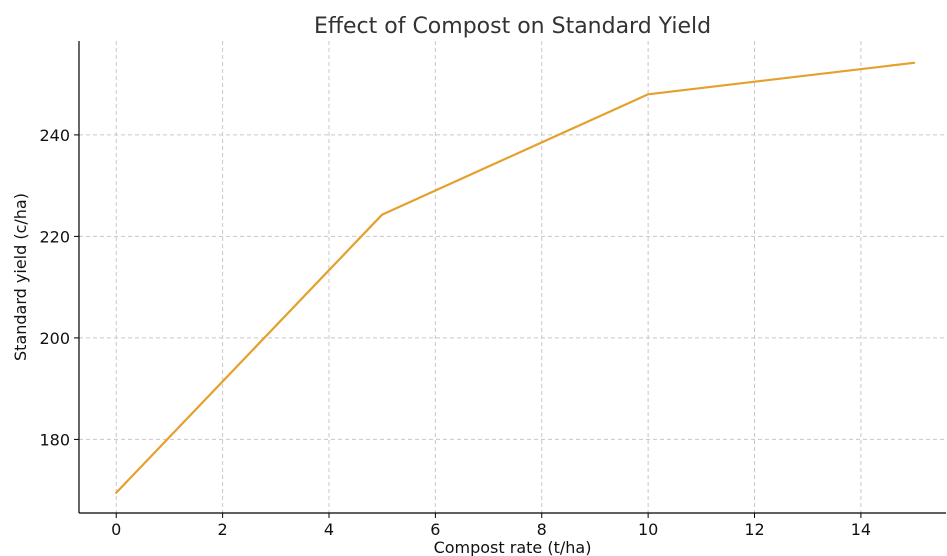  I want to click on x-axis-label: Compost rate (t/ha), so click(513, 547).